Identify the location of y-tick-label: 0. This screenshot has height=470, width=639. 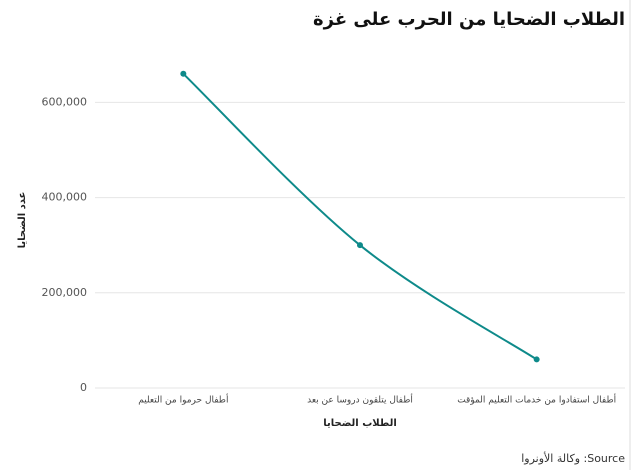
(83, 387).